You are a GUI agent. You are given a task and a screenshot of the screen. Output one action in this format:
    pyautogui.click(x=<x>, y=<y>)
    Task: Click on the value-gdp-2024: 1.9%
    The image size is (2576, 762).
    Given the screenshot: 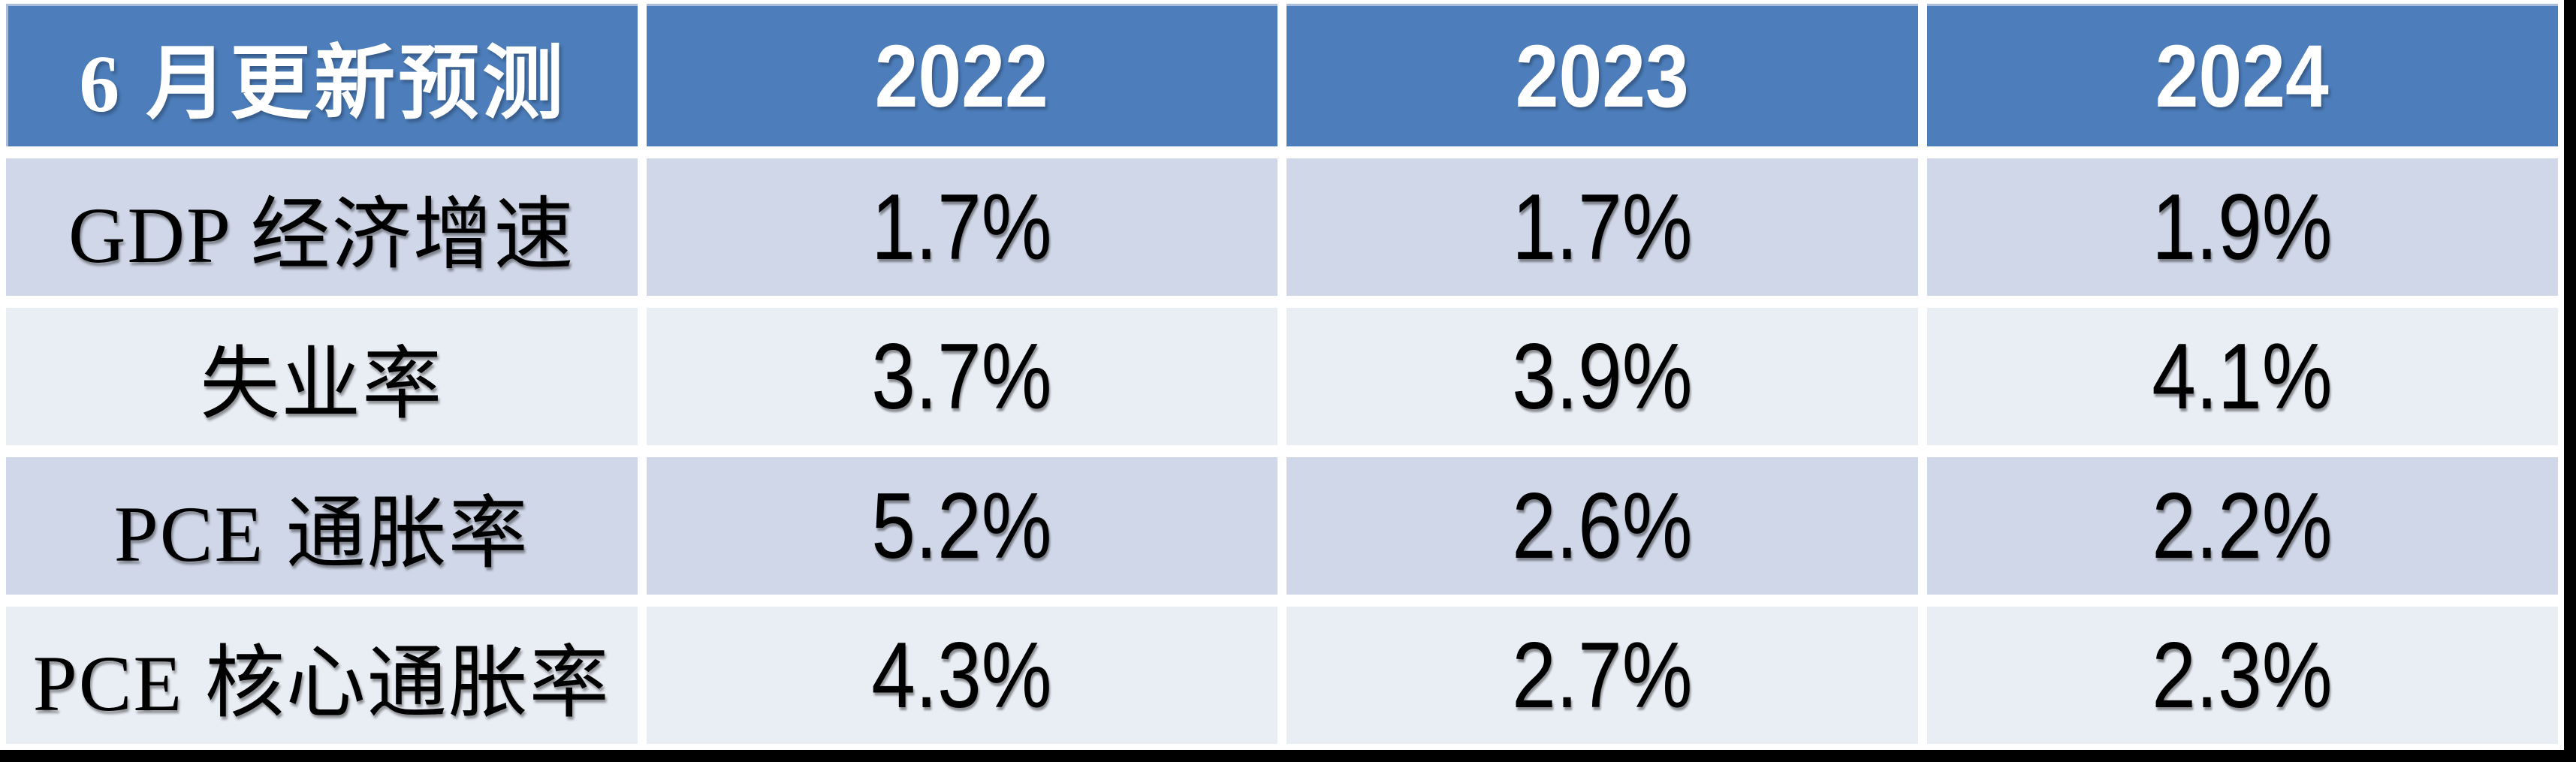 What is the action you would take?
    pyautogui.click(x=2242, y=227)
    